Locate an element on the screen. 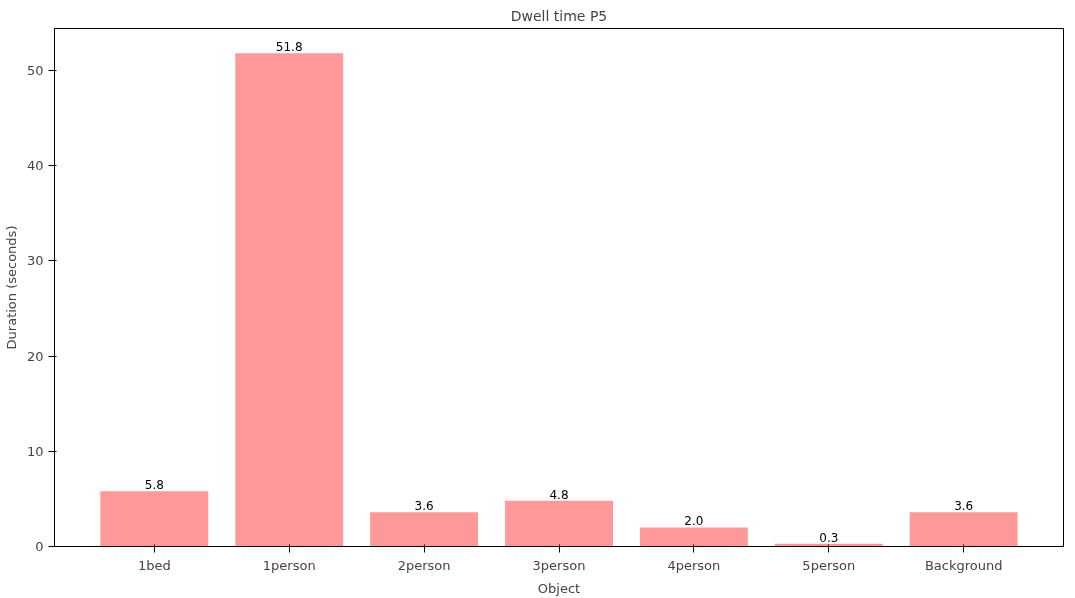 The height and width of the screenshot is (598, 1075). data-label: 5.8 is located at coordinates (154, 485).